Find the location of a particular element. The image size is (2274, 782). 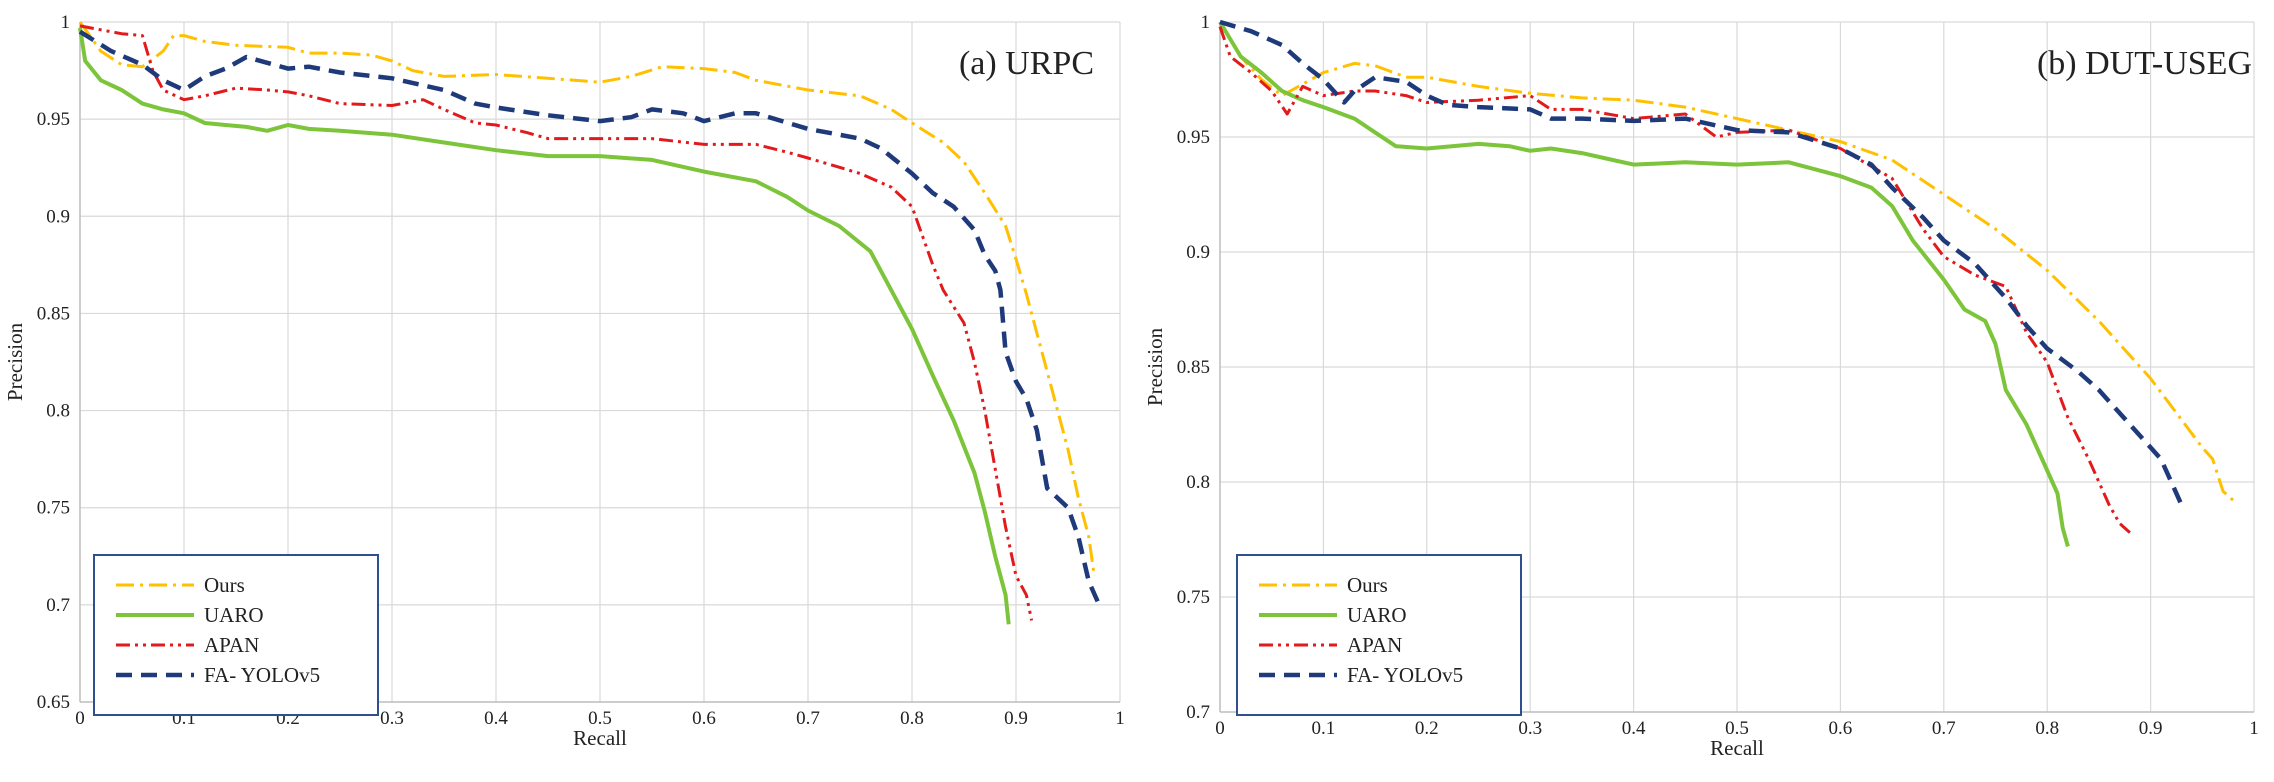

x-tick-label: 0.1 is located at coordinates (1324, 728).